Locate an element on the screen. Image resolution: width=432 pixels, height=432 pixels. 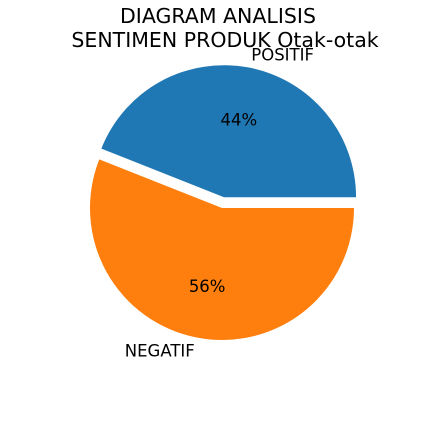
chart-title-line-1: DIAGRAM ANALISIS is located at coordinates (218, 16).